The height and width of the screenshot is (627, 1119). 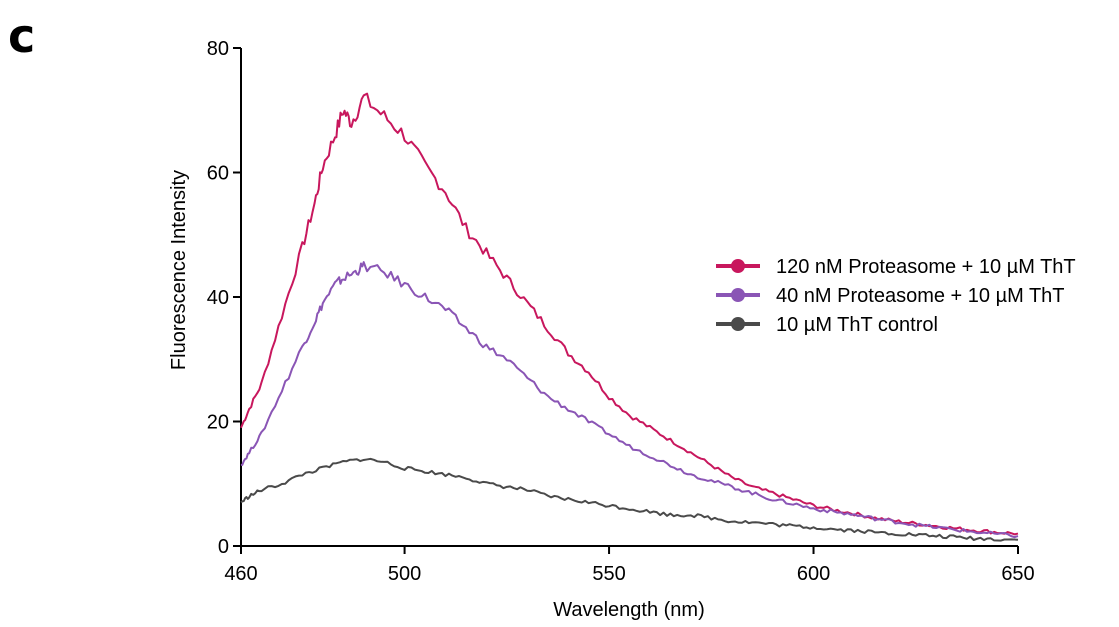 What do you see at coordinates (218, 298) in the screenshot?
I see `y-tick-label: 40` at bounding box center [218, 298].